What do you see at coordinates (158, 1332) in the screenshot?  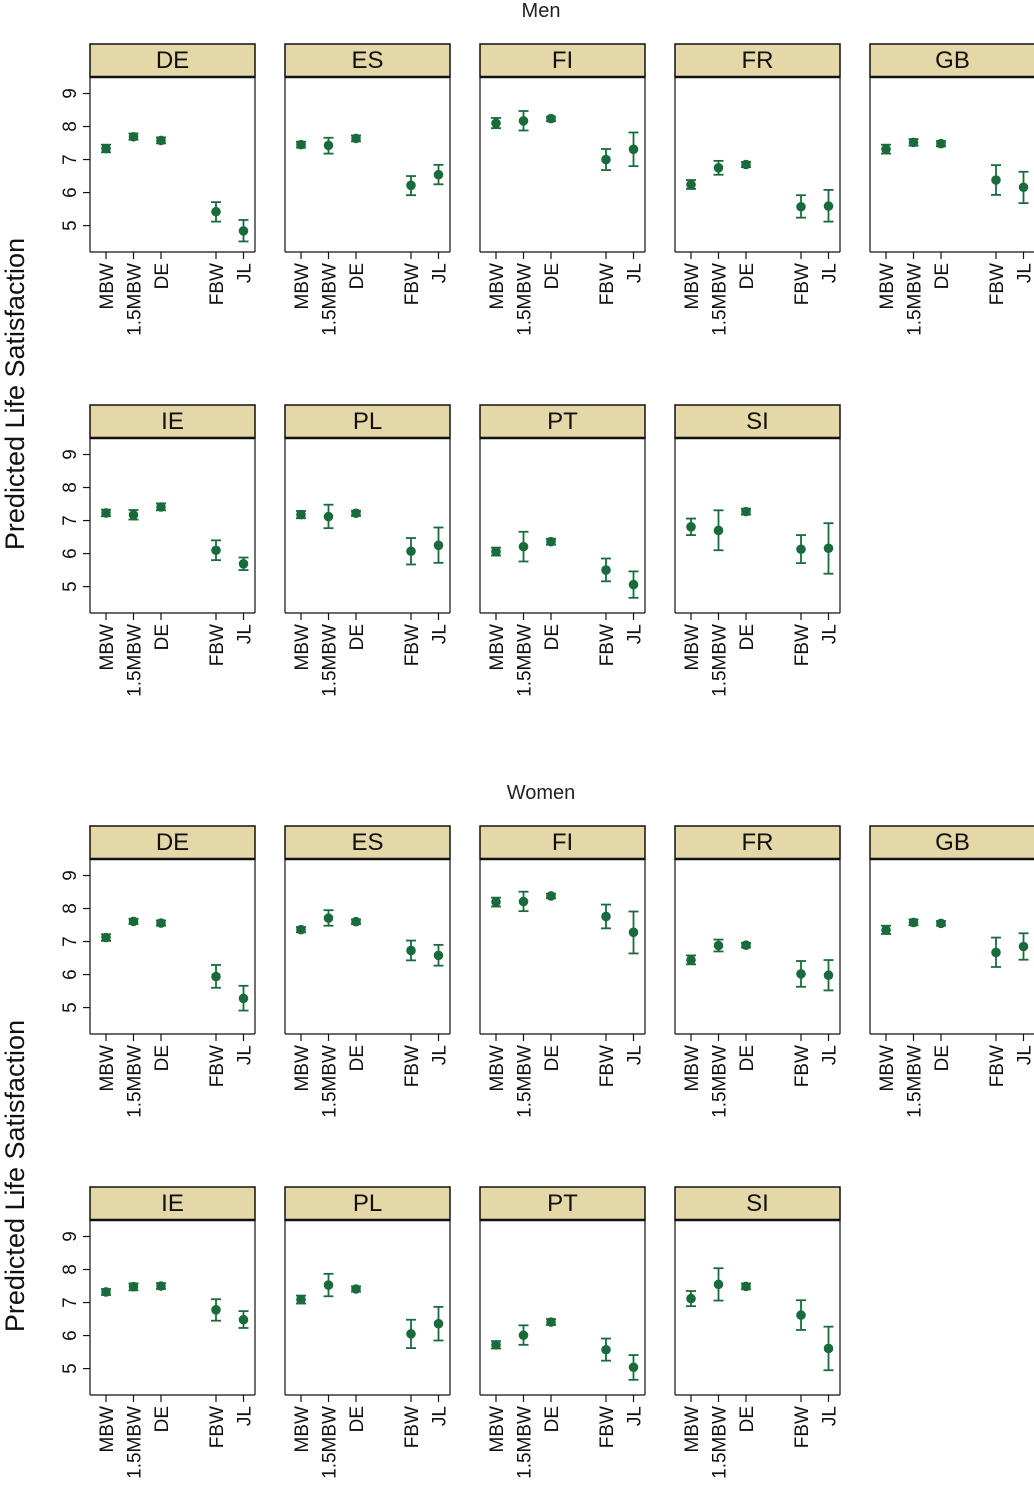 I see `panel-ie: IE 5 6 7 8 9 MBW 1.5MBW DE FBW JL` at bounding box center [158, 1332].